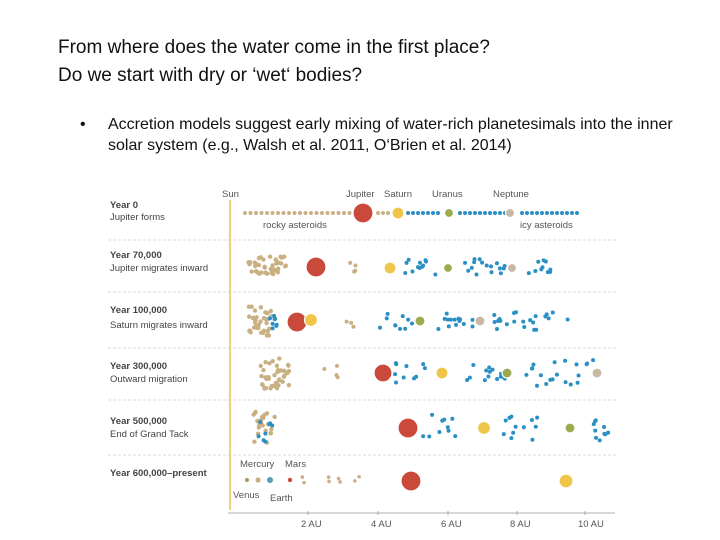 The image size is (720, 540). Describe the element at coordinates (159, 318) in the screenshot. I see `stage-2-label: Year 100,000 Saturn migrates inward` at that location.